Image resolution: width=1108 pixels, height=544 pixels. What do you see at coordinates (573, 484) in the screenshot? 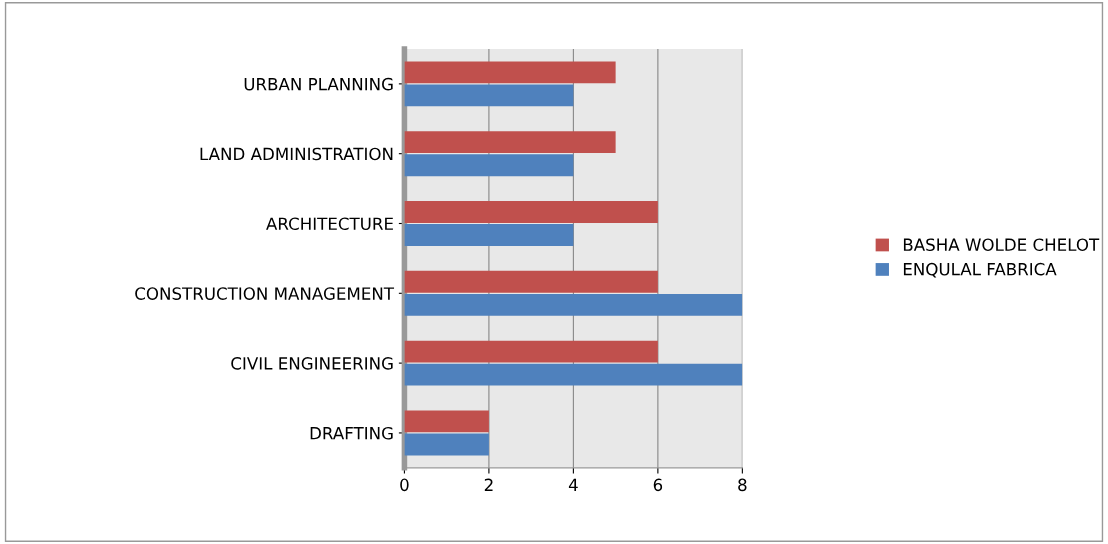
I see `x-tick-label: 4` at bounding box center [573, 484].